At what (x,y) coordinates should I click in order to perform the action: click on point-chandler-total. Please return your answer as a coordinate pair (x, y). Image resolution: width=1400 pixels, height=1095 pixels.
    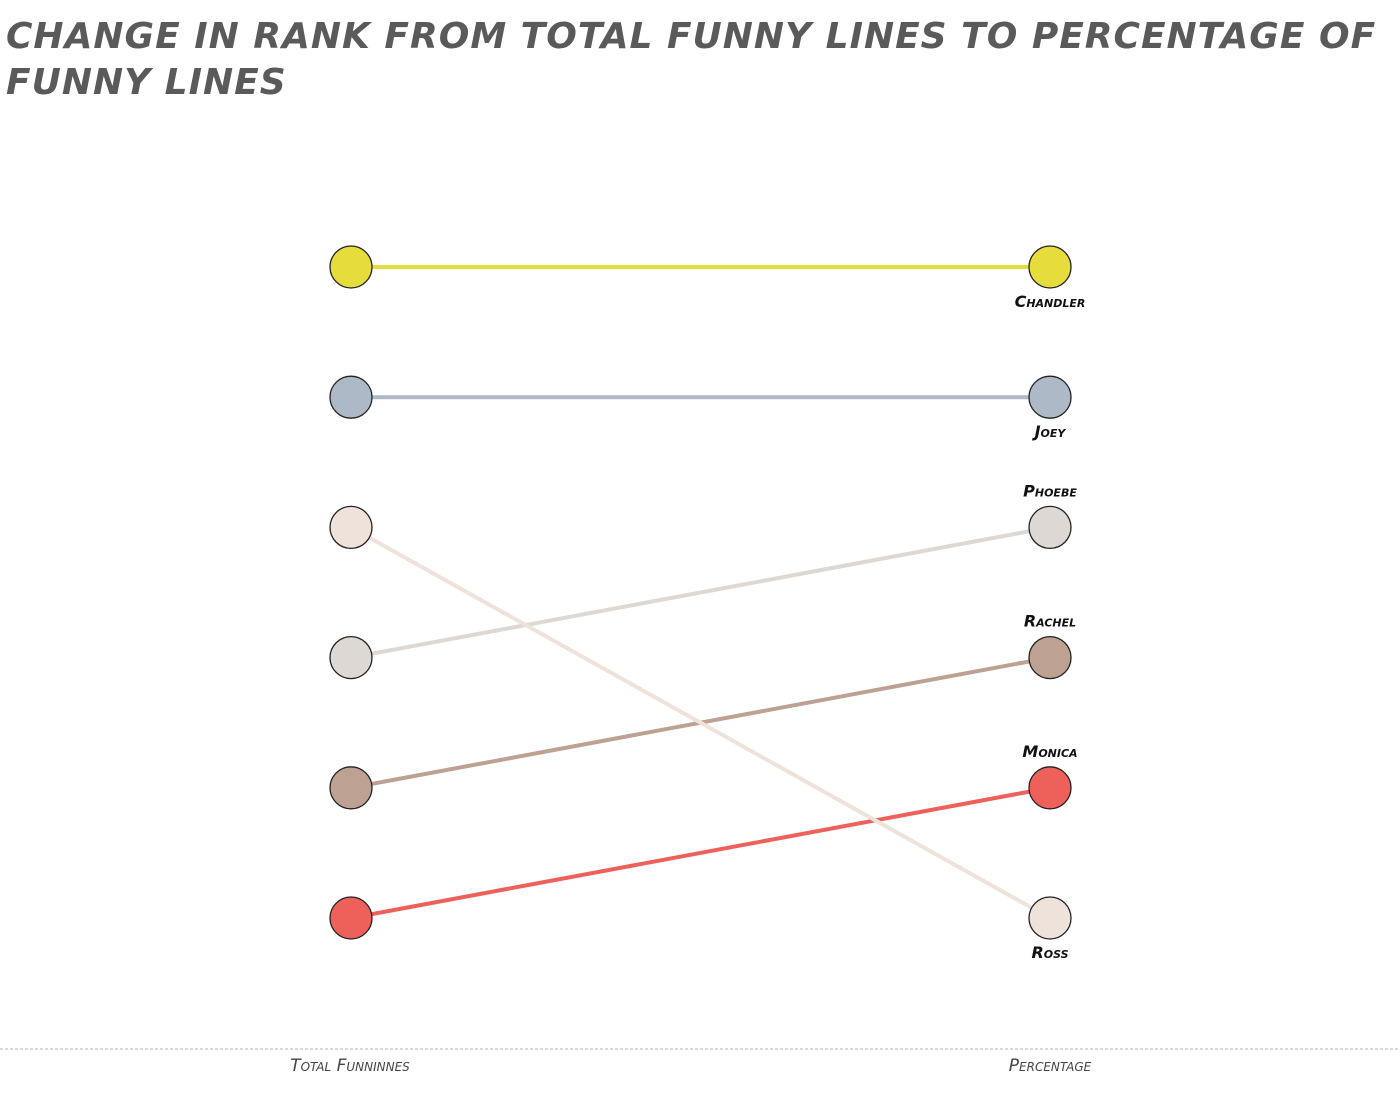
    Looking at the image, I should click on (351, 267).